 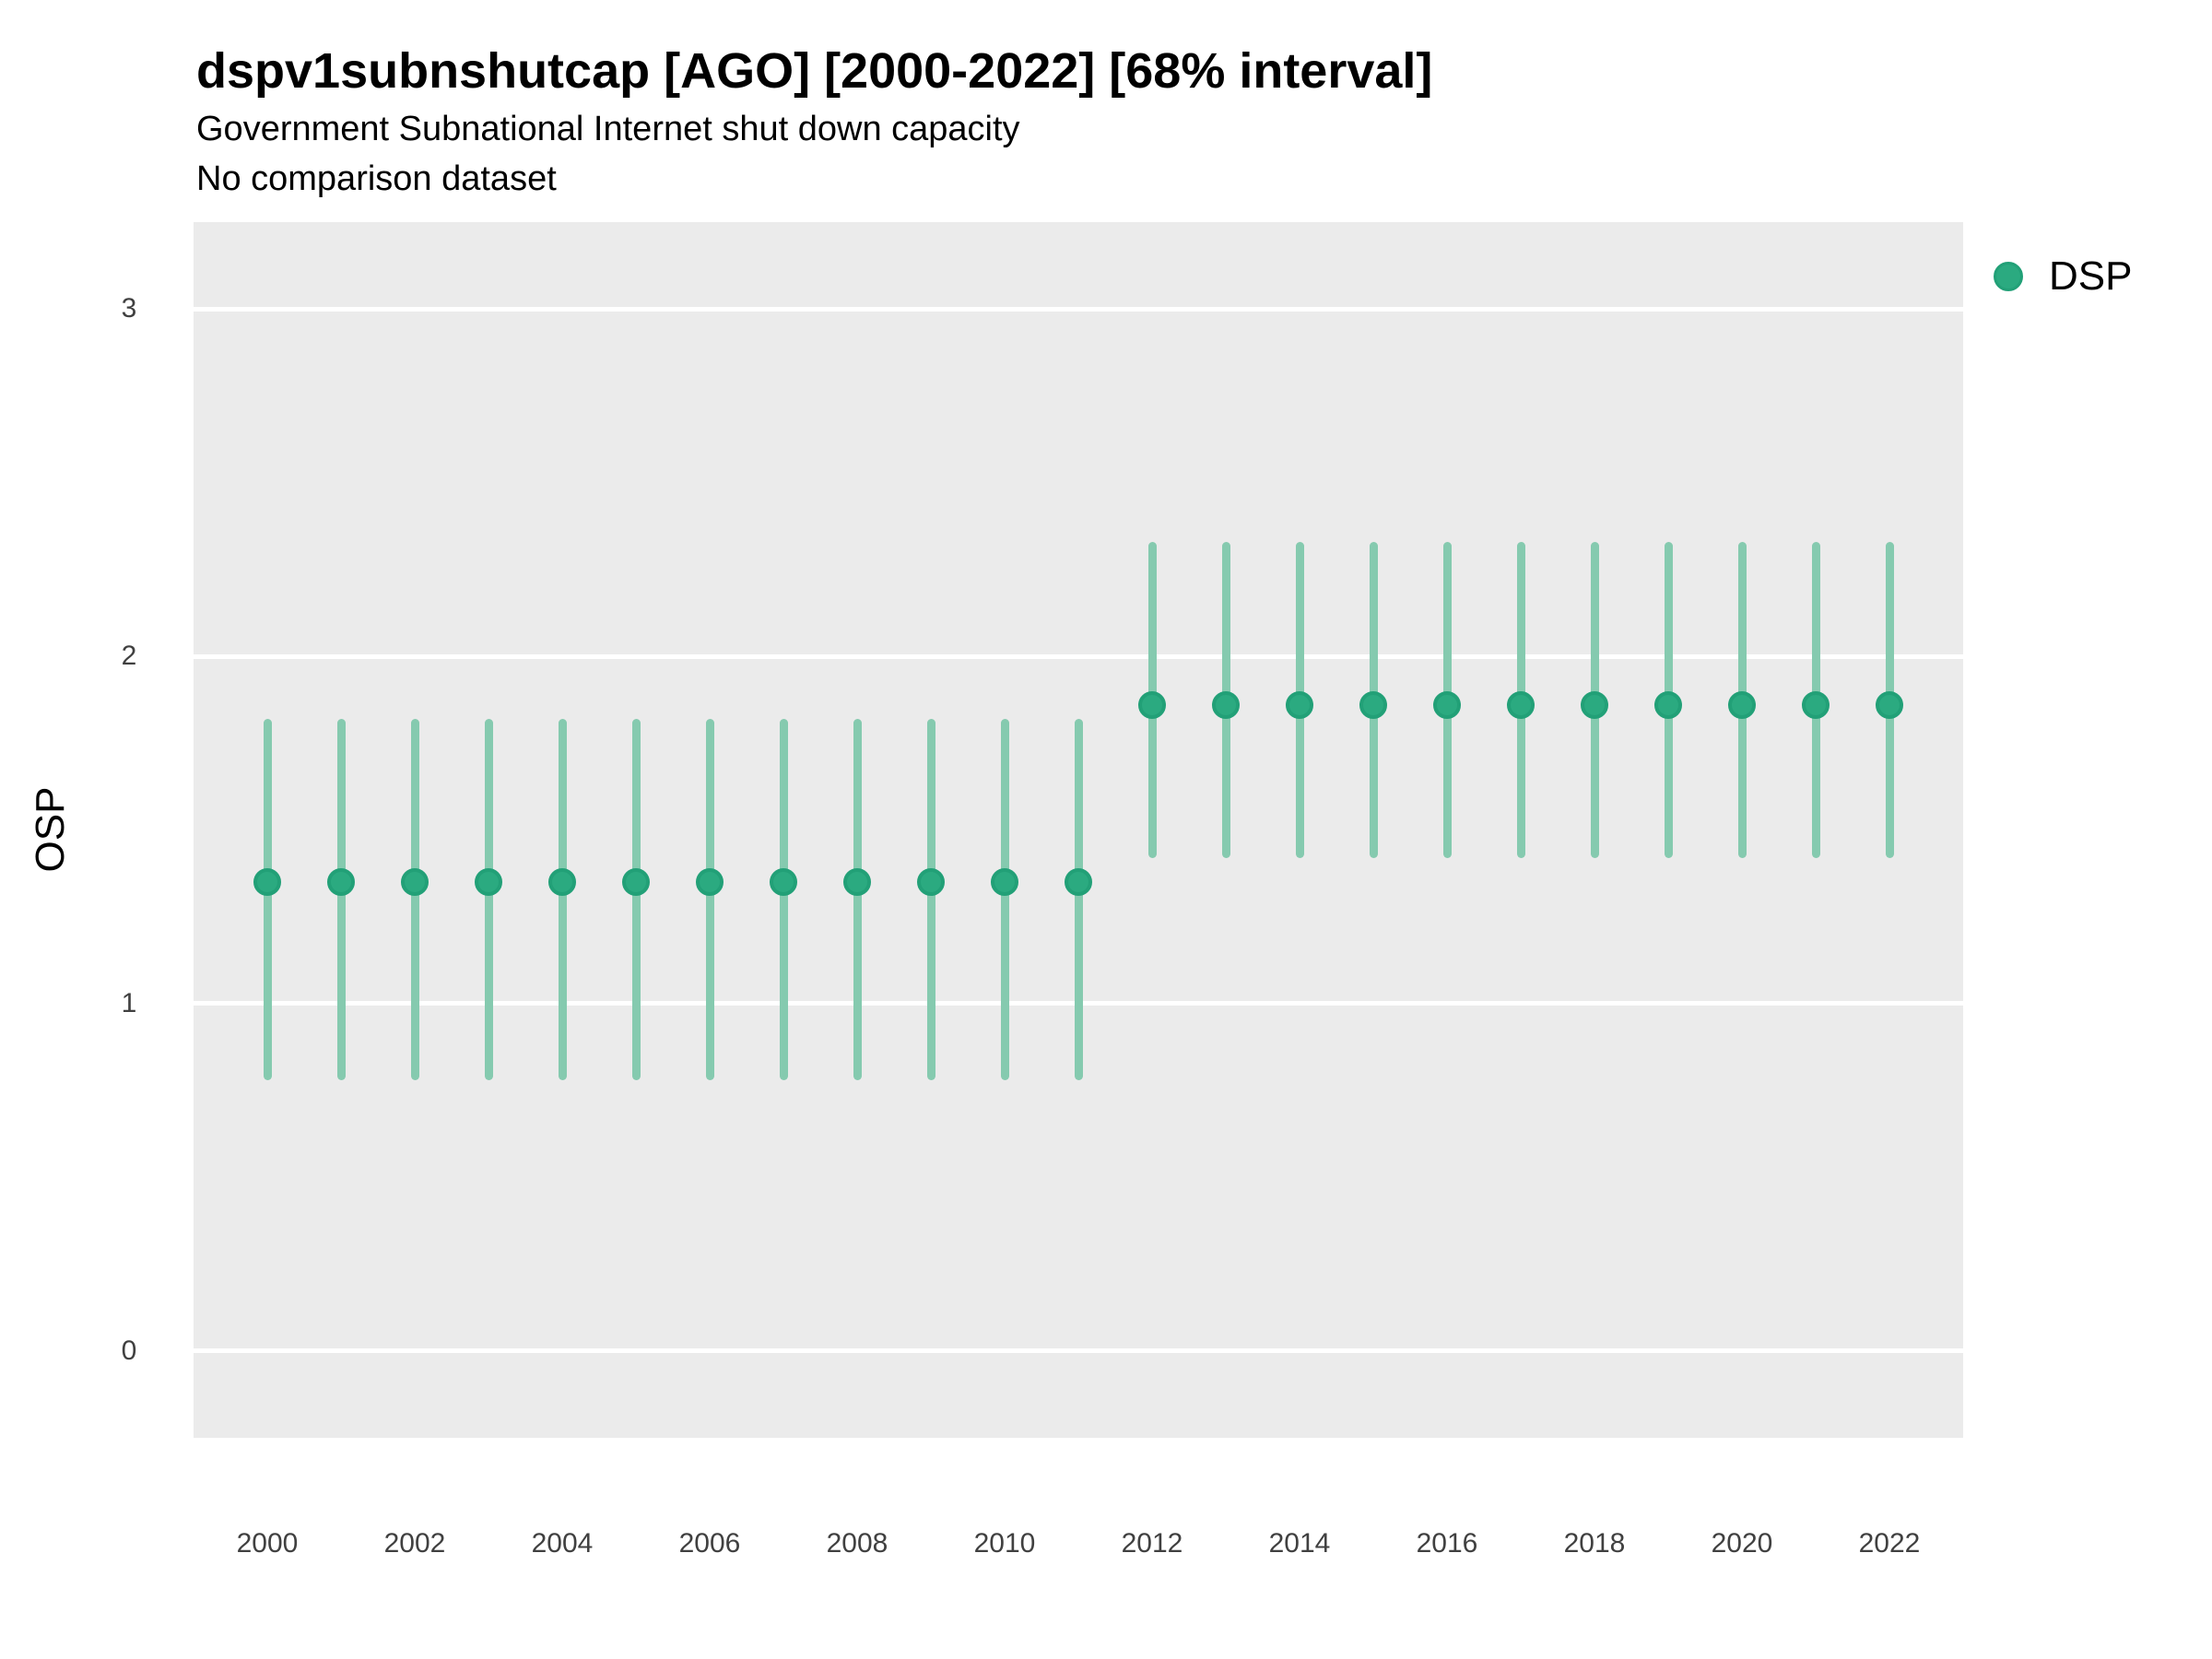 What do you see at coordinates (1594, 1543) in the screenshot?
I see `x-tick-label: 2018` at bounding box center [1594, 1543].